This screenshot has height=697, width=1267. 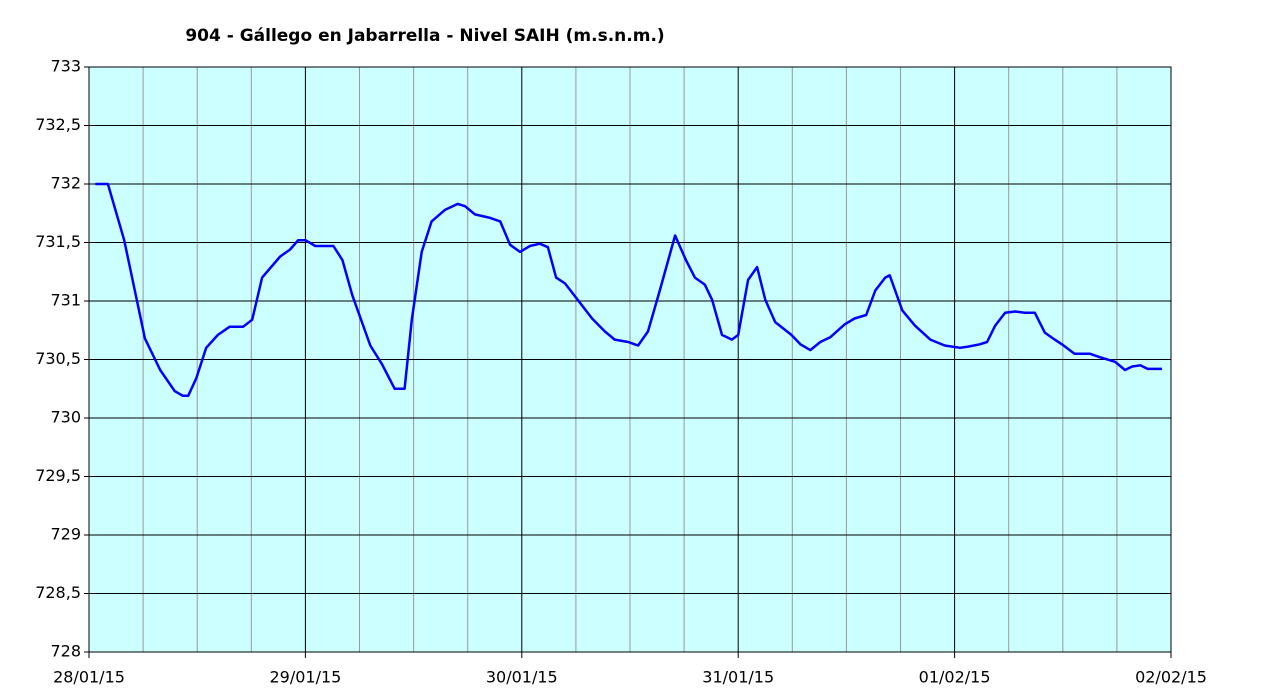 I want to click on y-tick-label: 732, so click(x=65, y=183).